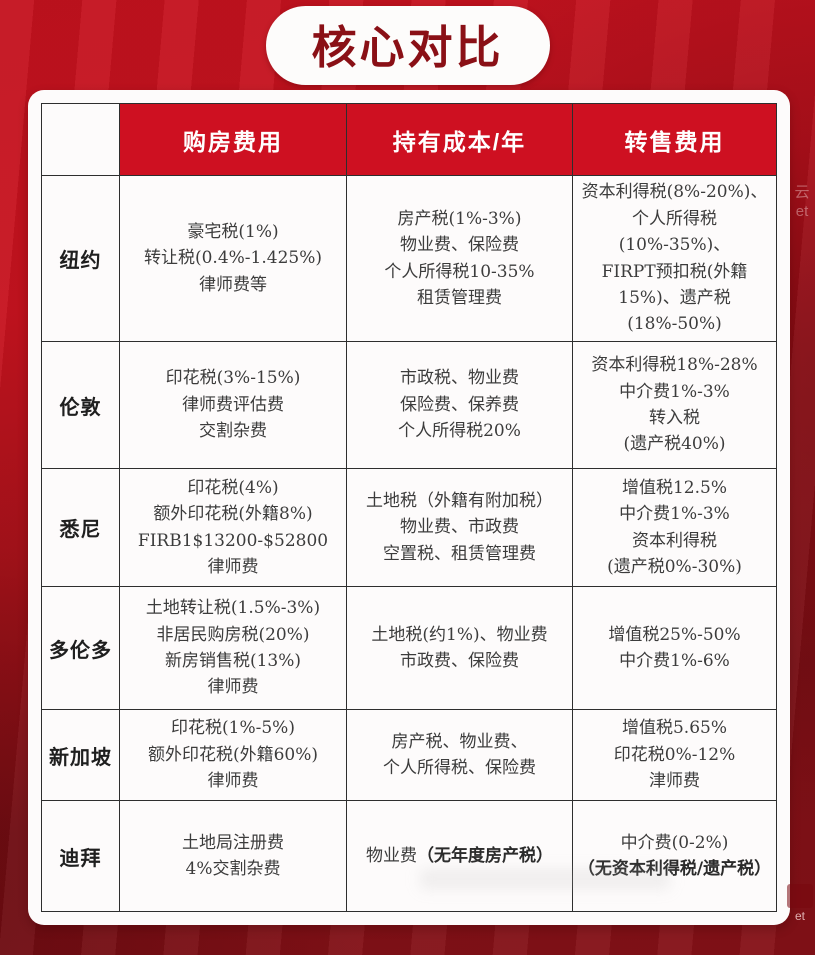 This screenshot has width=815, height=955. I want to click on cell-line: 空置税、租赁管理费, so click(459, 553).